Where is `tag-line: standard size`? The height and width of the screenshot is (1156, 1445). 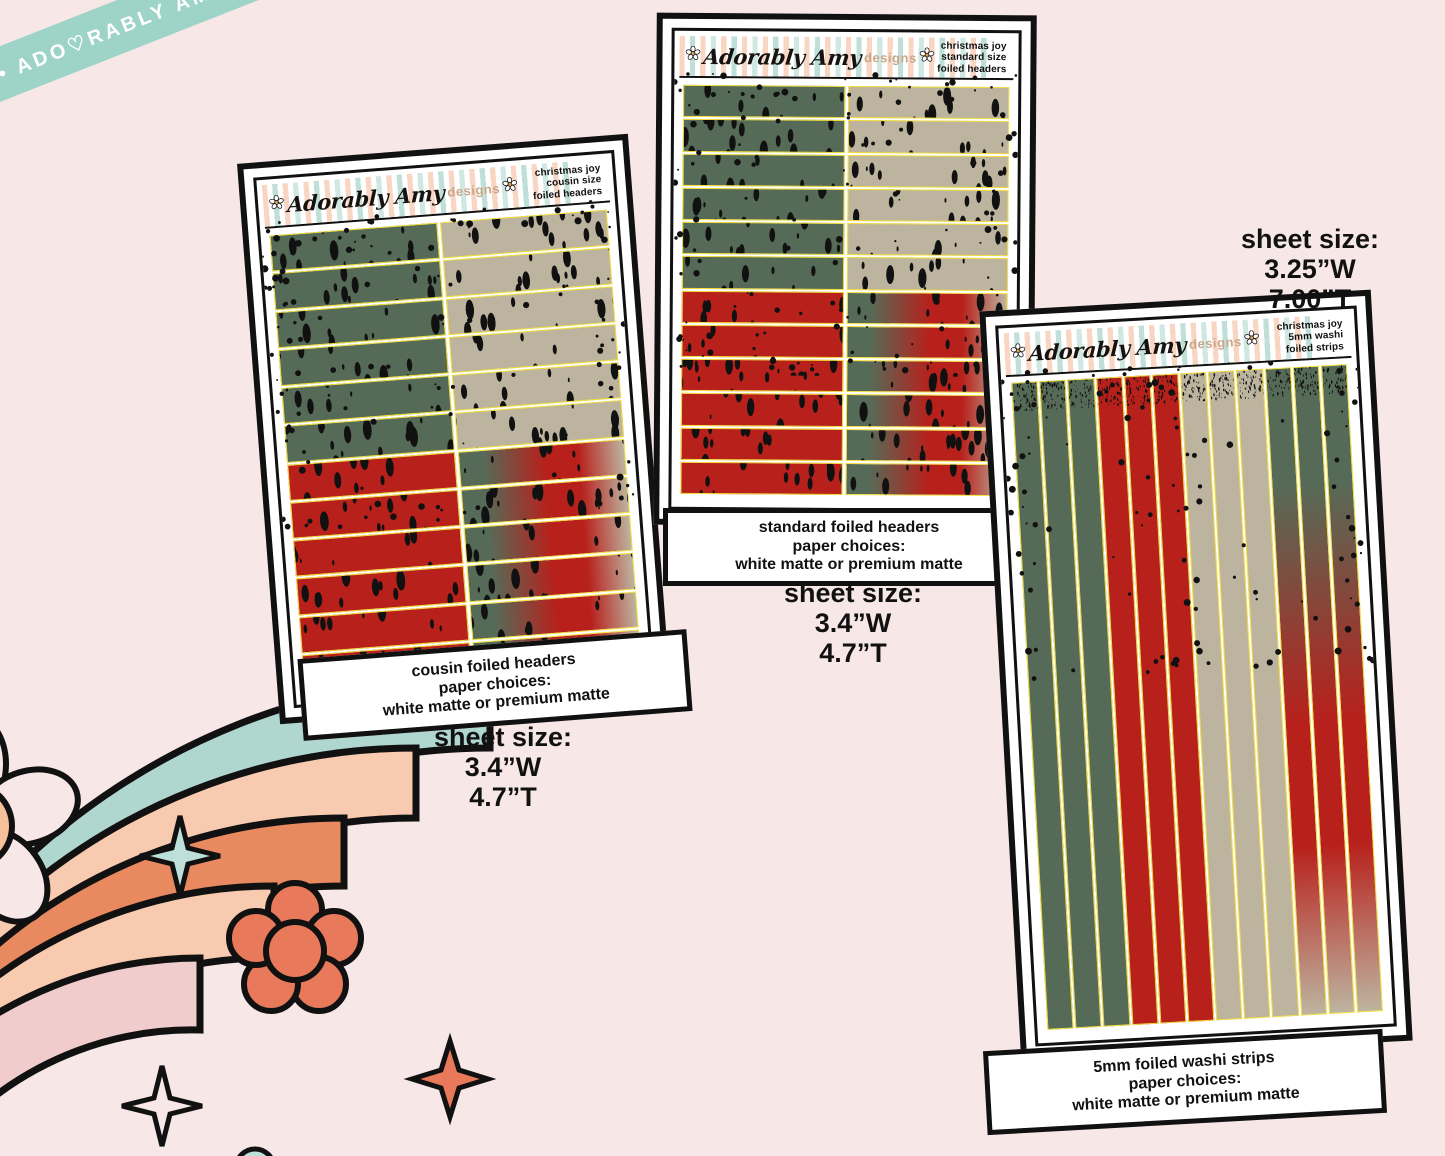 tag-line: standard size is located at coordinates (974, 58).